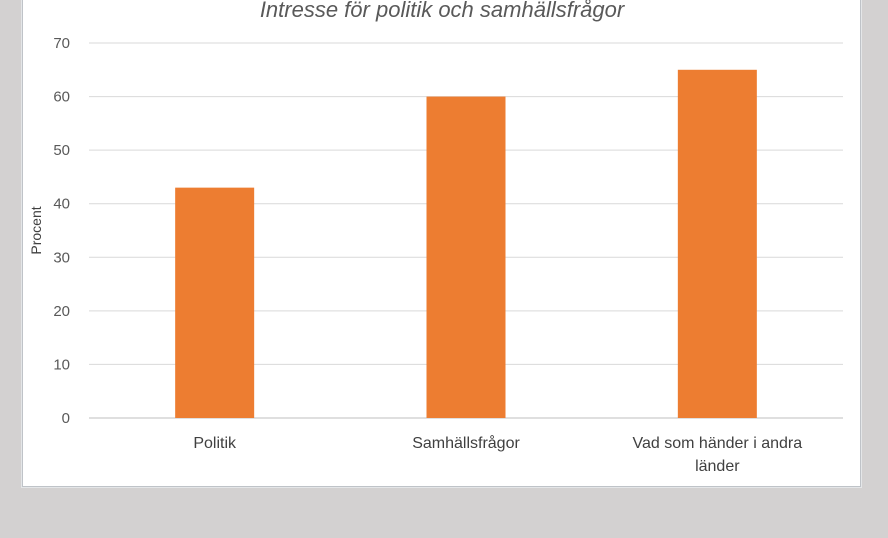 This screenshot has height=538, width=888. What do you see at coordinates (61, 150) in the screenshot?
I see `y-tick-label: 50` at bounding box center [61, 150].